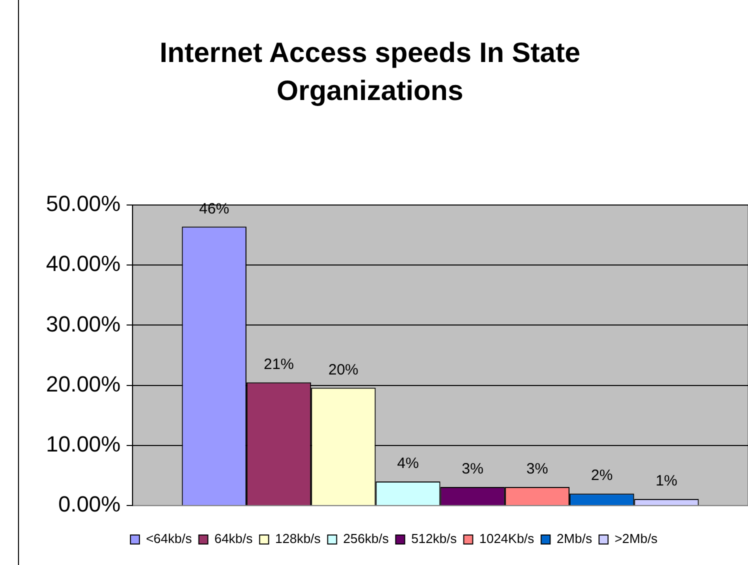 The width and height of the screenshot is (748, 565). I want to click on legend-label: 1024Kb/s, so click(507, 538).